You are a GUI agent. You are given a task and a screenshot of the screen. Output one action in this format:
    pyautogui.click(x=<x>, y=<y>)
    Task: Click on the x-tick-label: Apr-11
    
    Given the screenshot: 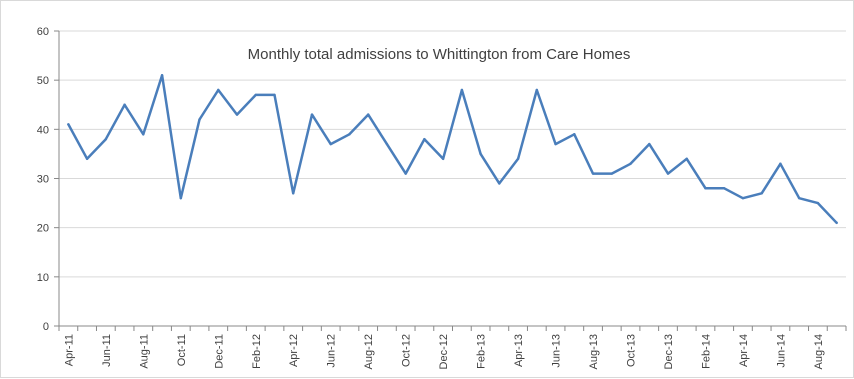 What is the action you would take?
    pyautogui.click(x=69, y=350)
    